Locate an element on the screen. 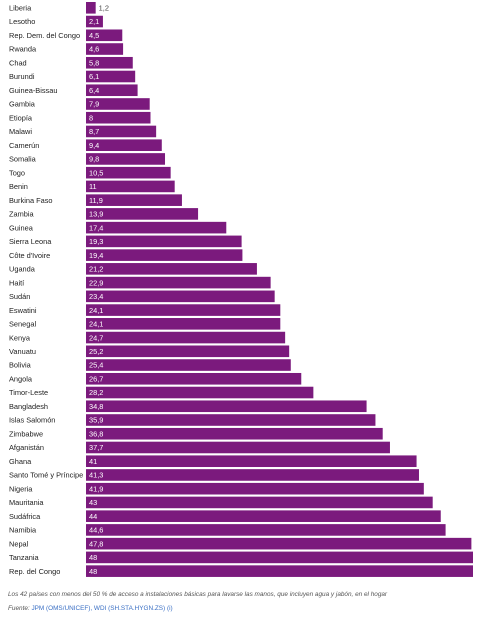 The width and height of the screenshot is (480, 620). bar-row: Guinea 17,4 is located at coordinates (118, 227).